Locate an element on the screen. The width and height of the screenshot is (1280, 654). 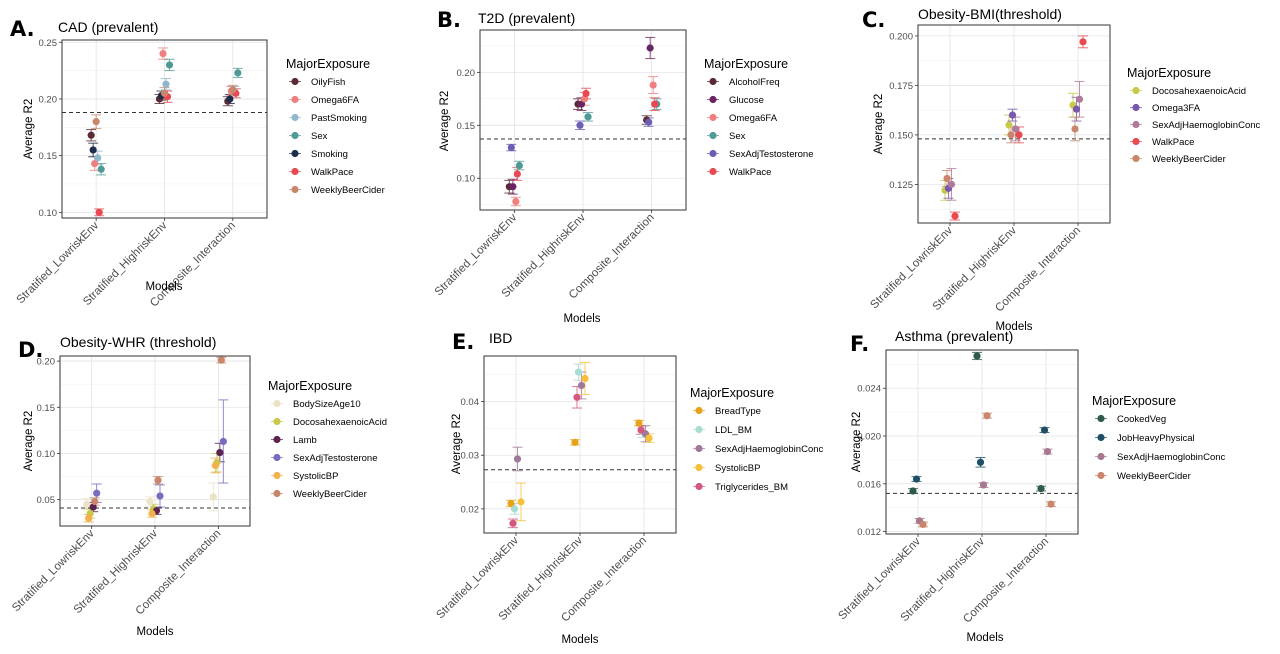
series-Sex is located at coordinates (169, 117).